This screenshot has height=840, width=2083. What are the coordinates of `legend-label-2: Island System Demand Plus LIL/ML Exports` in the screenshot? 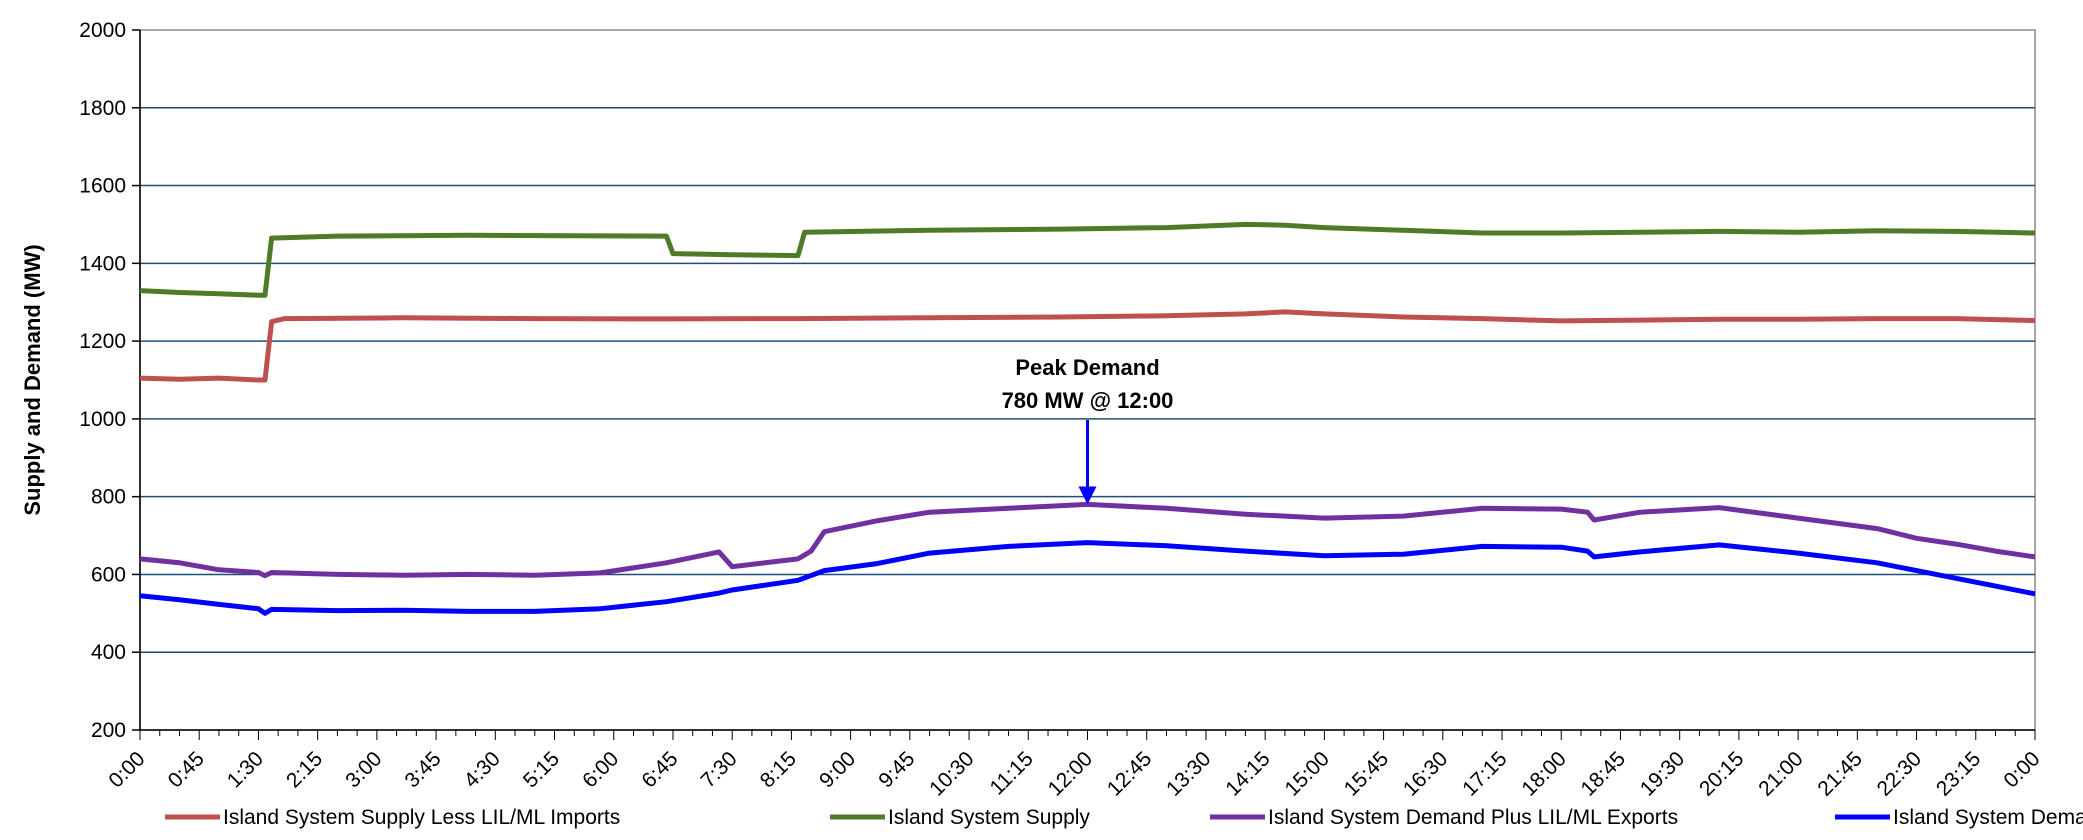 It's located at (1473, 817).